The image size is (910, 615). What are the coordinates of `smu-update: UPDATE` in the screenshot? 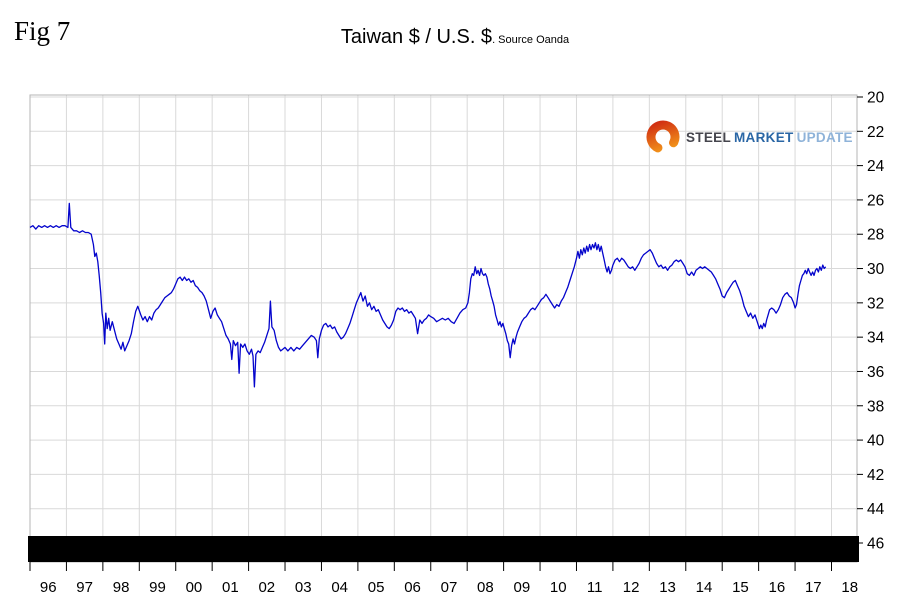 It's located at (824, 137).